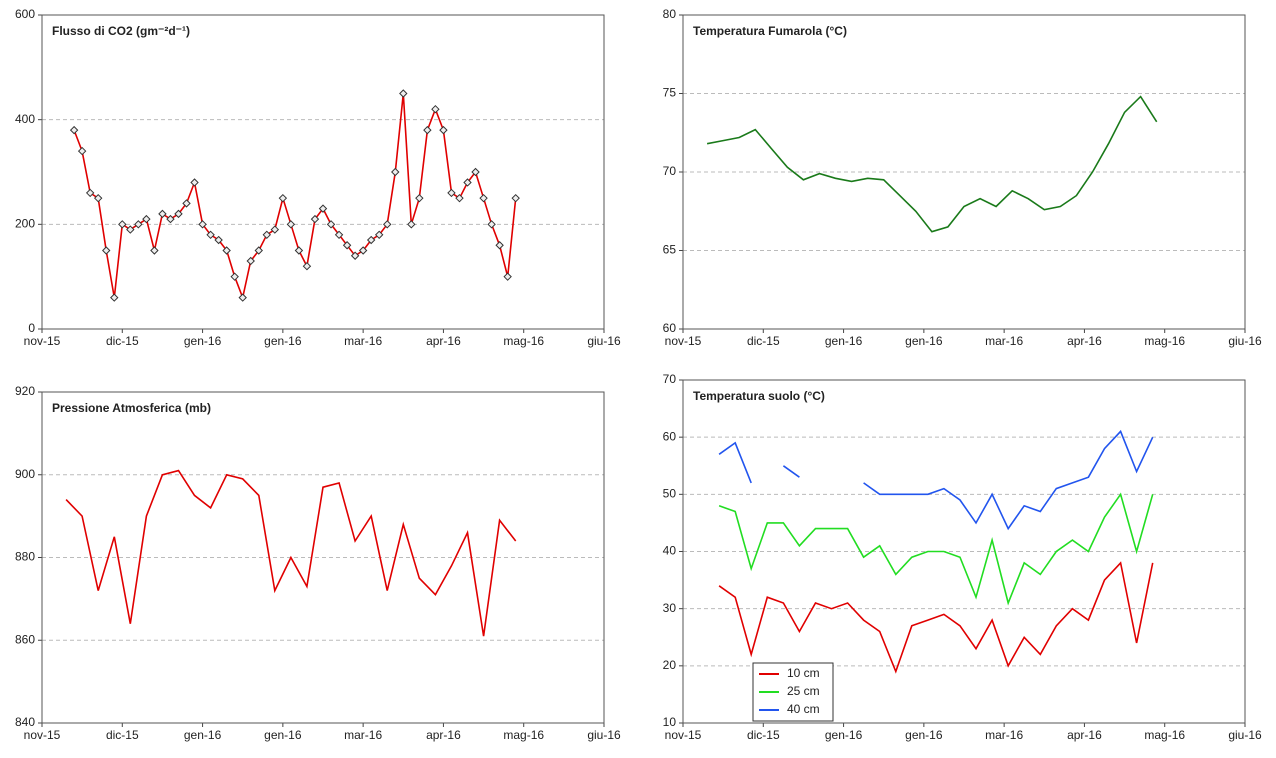 This screenshot has width=1276, height=758. I want to click on y-tick-label: 860, so click(25, 639).